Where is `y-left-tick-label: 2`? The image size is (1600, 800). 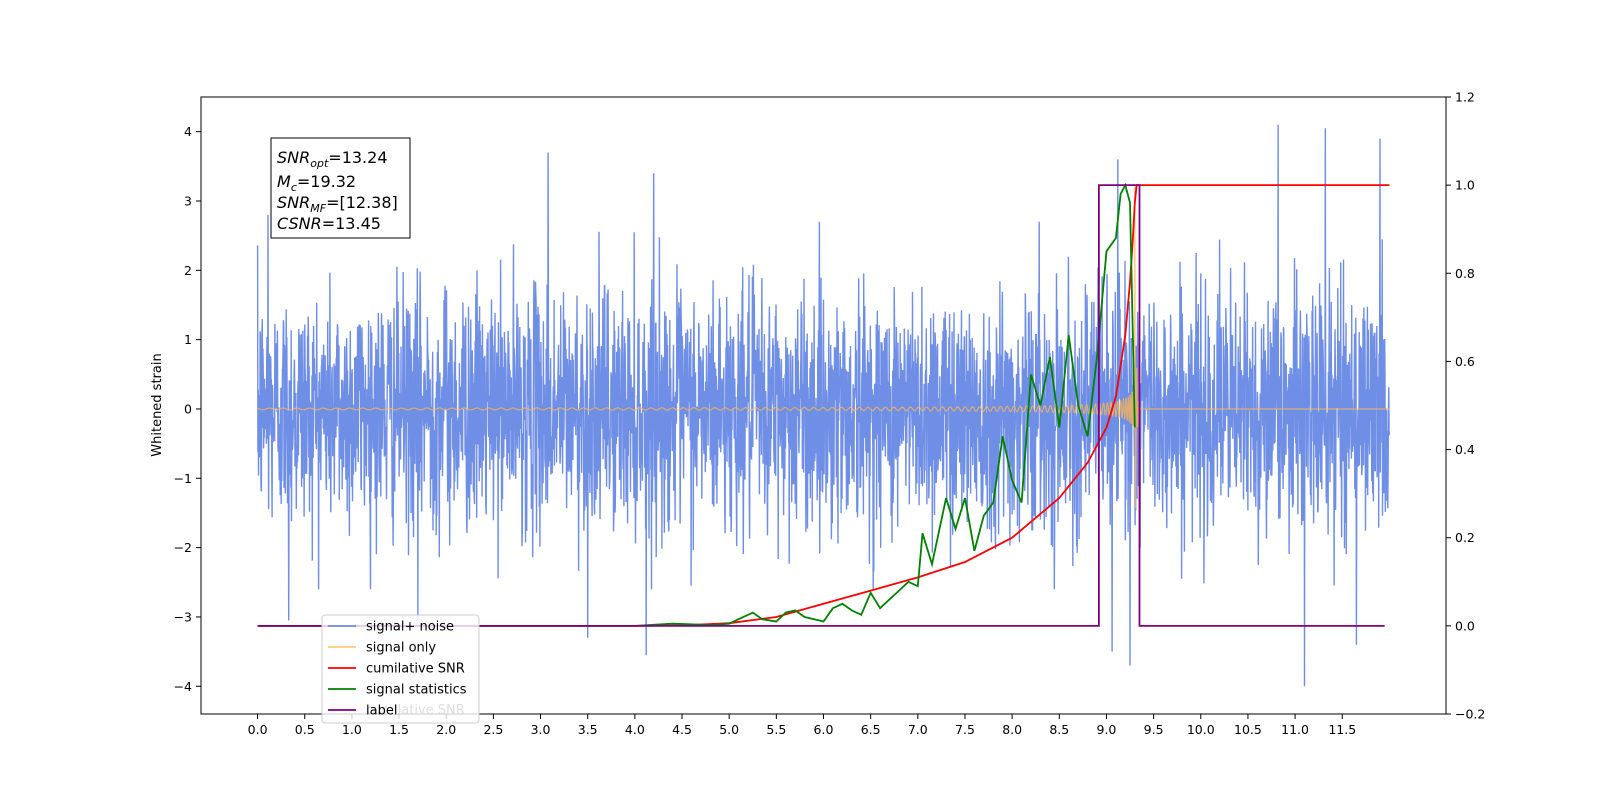
y-left-tick-label: 2 is located at coordinates (188, 270).